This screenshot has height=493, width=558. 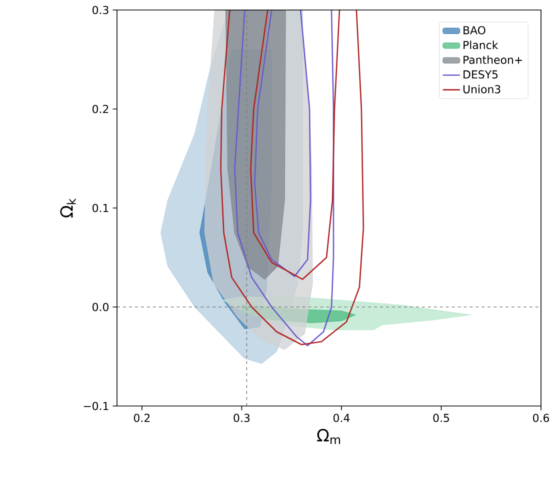 What do you see at coordinates (100, 208) in the screenshot?
I see `y-tick-label: 0.1` at bounding box center [100, 208].